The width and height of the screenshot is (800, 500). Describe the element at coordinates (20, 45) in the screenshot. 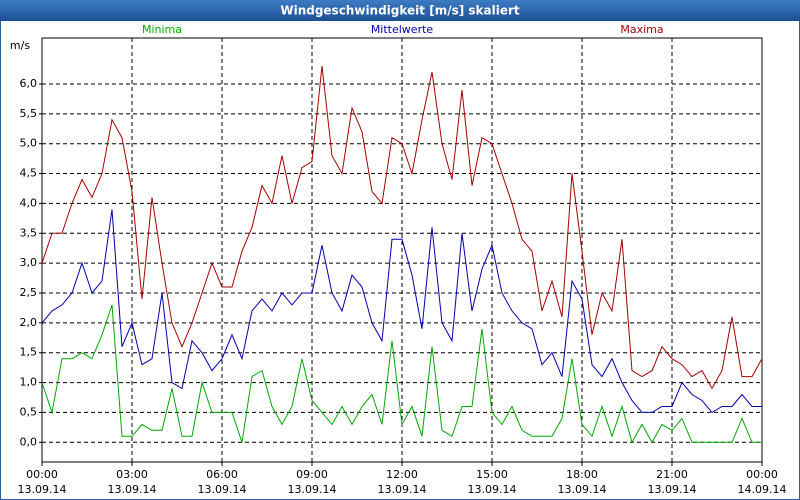

I see `y-axis-label: m/s` at that location.